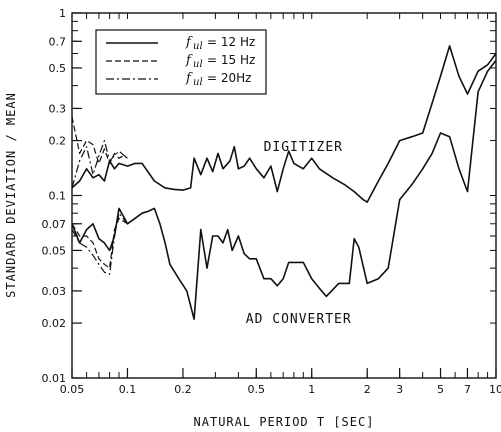 The width and height of the screenshot is (501, 432). What do you see at coordinates (231, 42) in the screenshot?
I see `legend-label: = 12 Hz` at bounding box center [231, 42].